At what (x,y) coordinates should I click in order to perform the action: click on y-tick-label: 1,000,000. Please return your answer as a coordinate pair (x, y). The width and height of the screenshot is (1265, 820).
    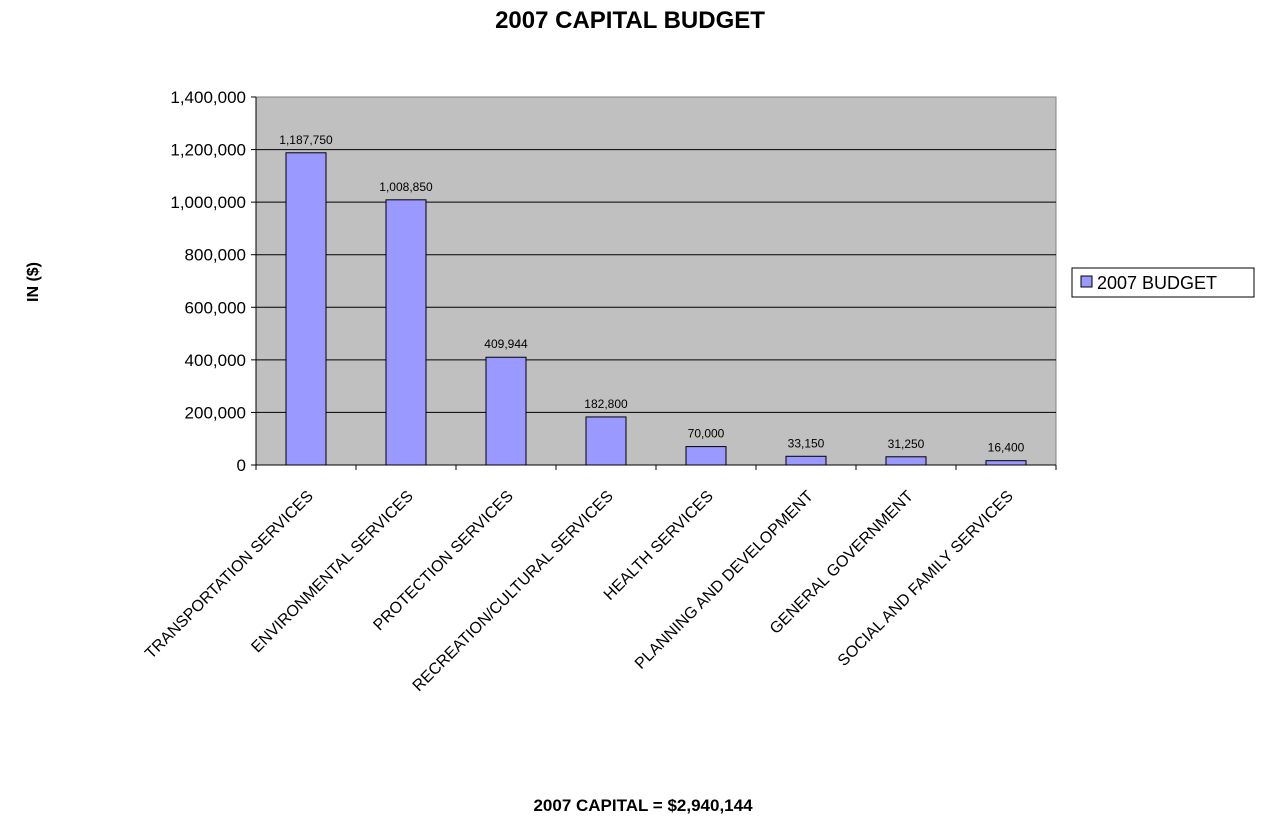
    Looking at the image, I should click on (208, 202).